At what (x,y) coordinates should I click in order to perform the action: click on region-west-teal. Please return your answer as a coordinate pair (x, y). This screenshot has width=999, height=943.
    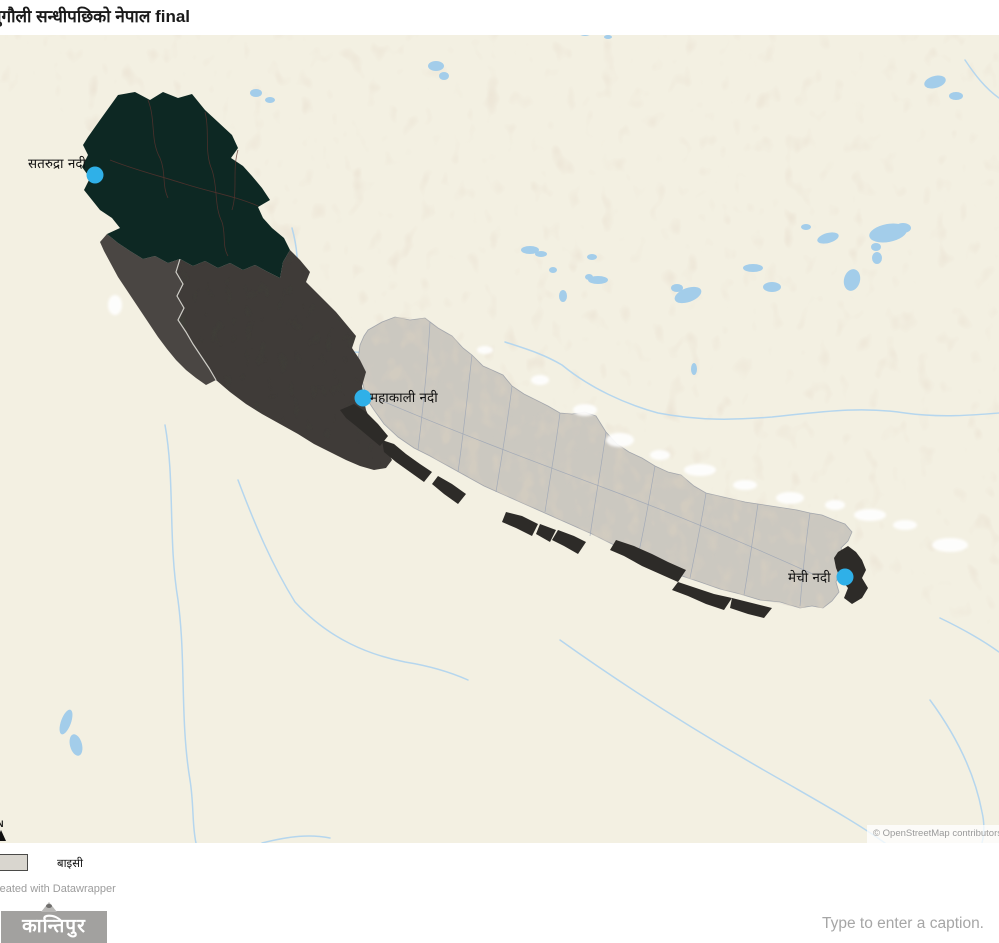
    Looking at the image, I should click on (186, 185).